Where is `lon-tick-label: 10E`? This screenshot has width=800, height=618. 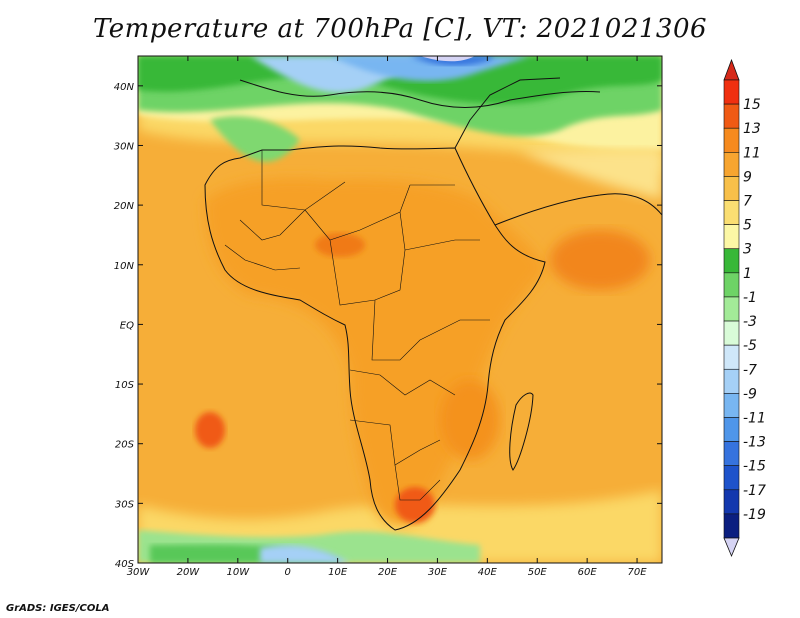 lon-tick-label: 10E is located at coordinates (338, 572).